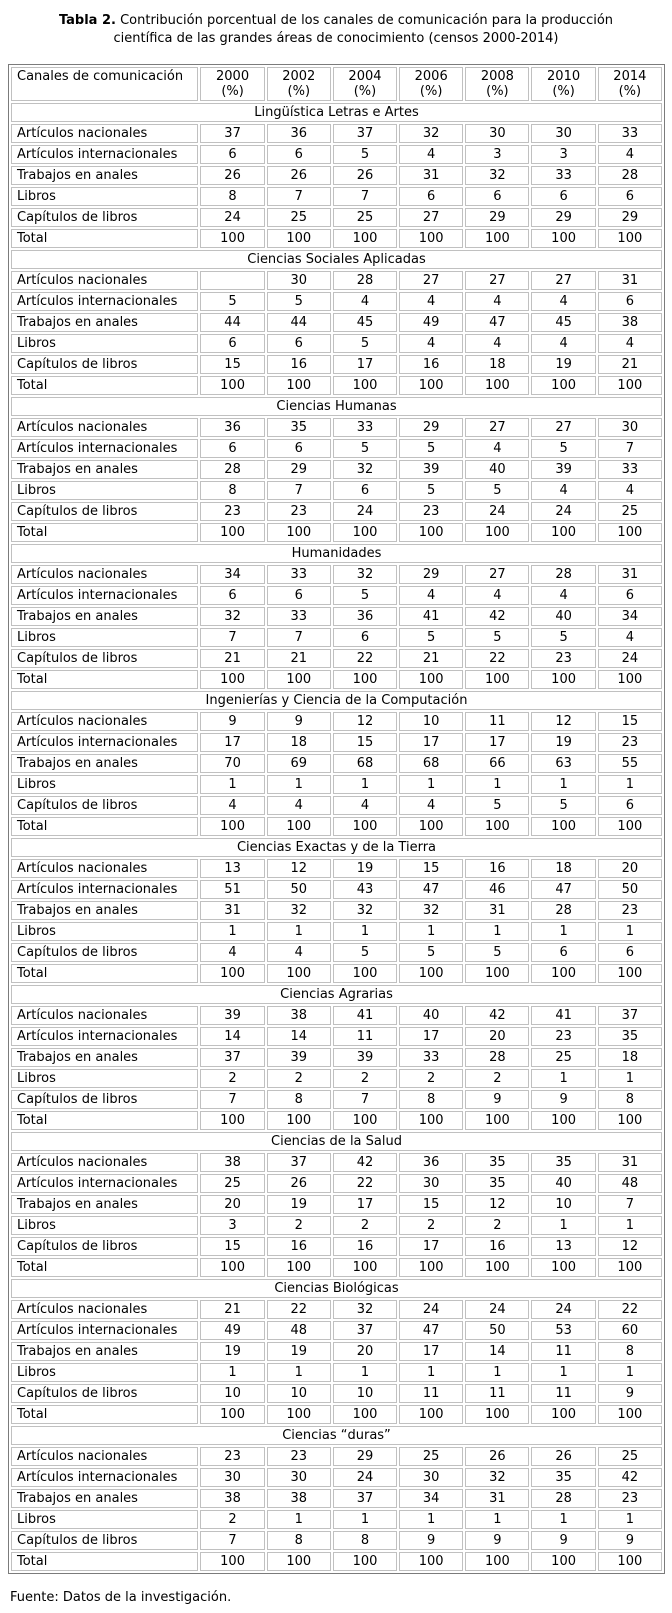 The image size is (672, 1613). I want to click on table-row: Trabajos en anales 31 32 32 32 31 28 23, so click(336, 911).